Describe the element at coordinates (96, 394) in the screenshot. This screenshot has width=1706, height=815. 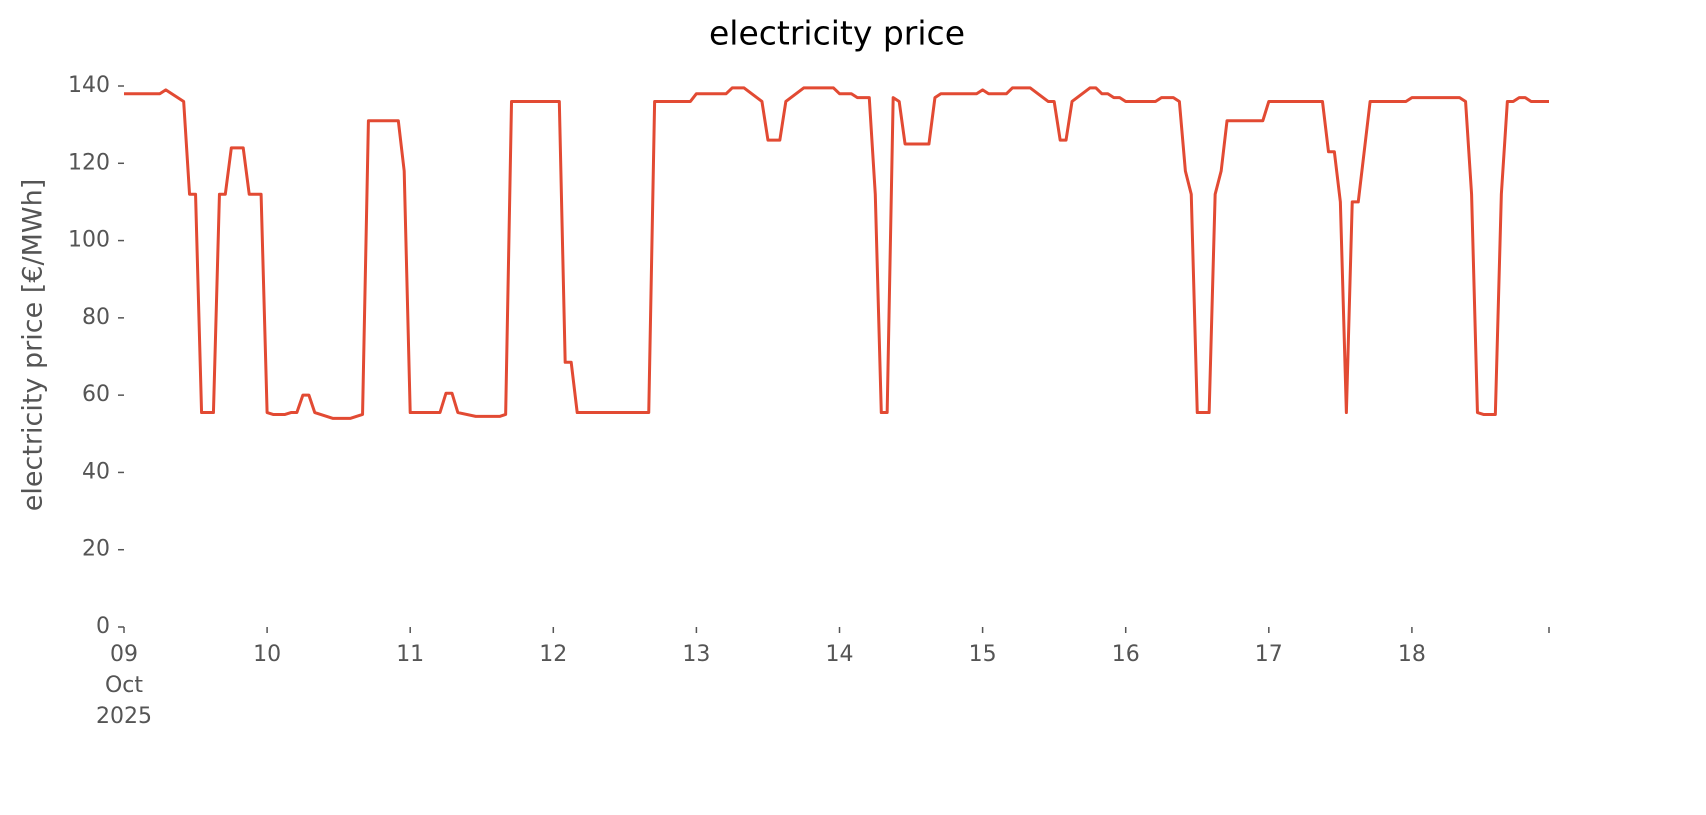
I see `y-tick-label: 60` at that location.